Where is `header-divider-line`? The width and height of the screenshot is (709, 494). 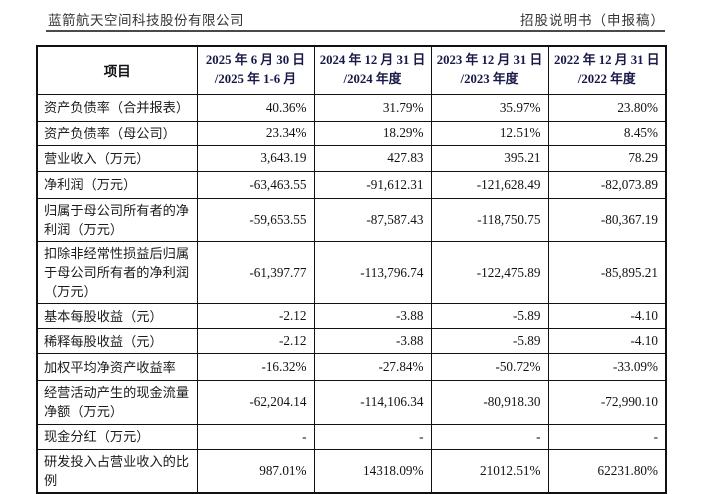
header-divider-line is located at coordinates (355, 31).